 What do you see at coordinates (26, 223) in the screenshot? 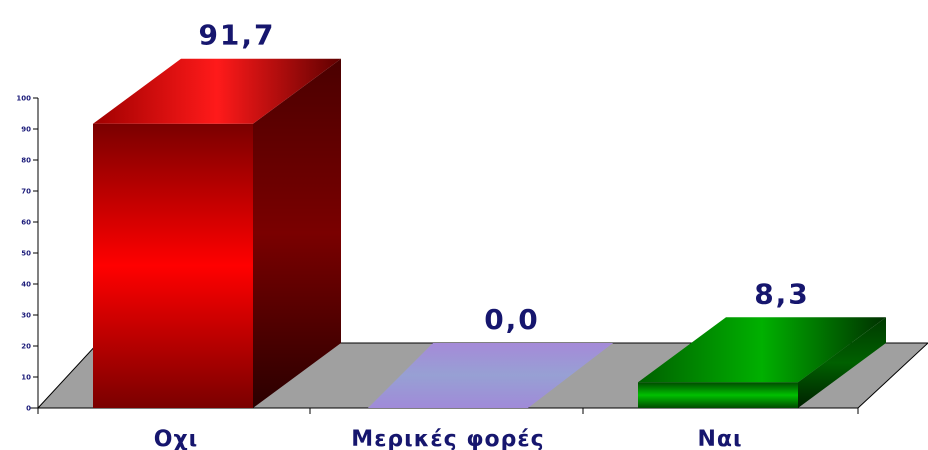
I see `y-tick-label: 60` at bounding box center [26, 223].